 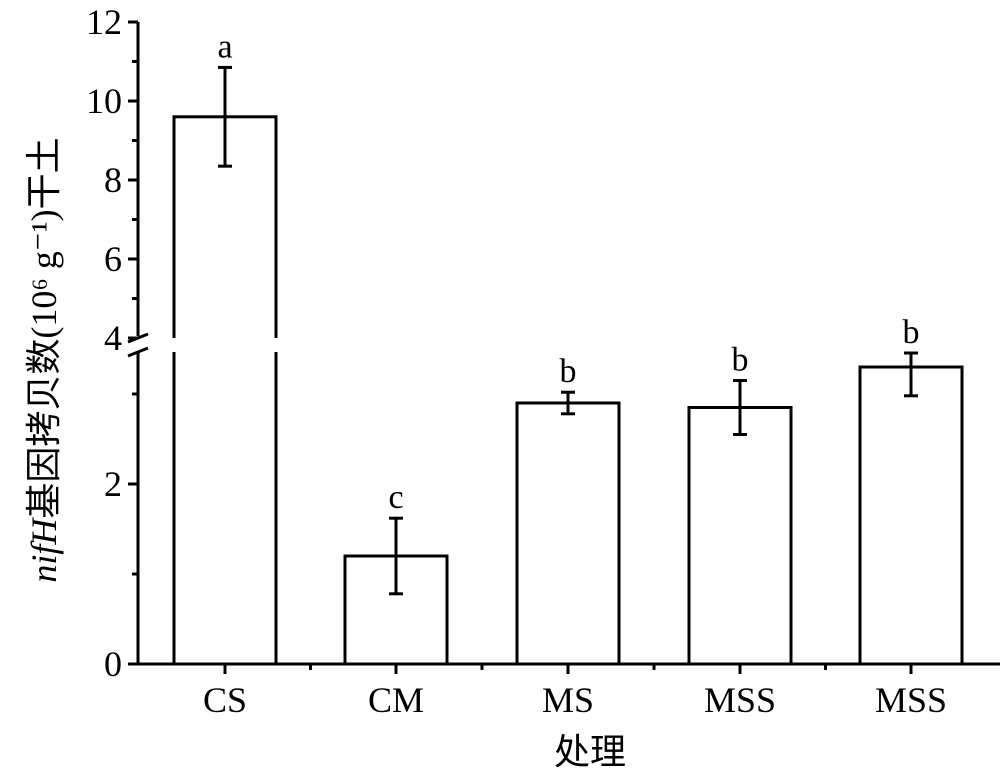 What do you see at coordinates (44, 550) in the screenshot?
I see `y-axis-title-gene: nifH` at bounding box center [44, 550].